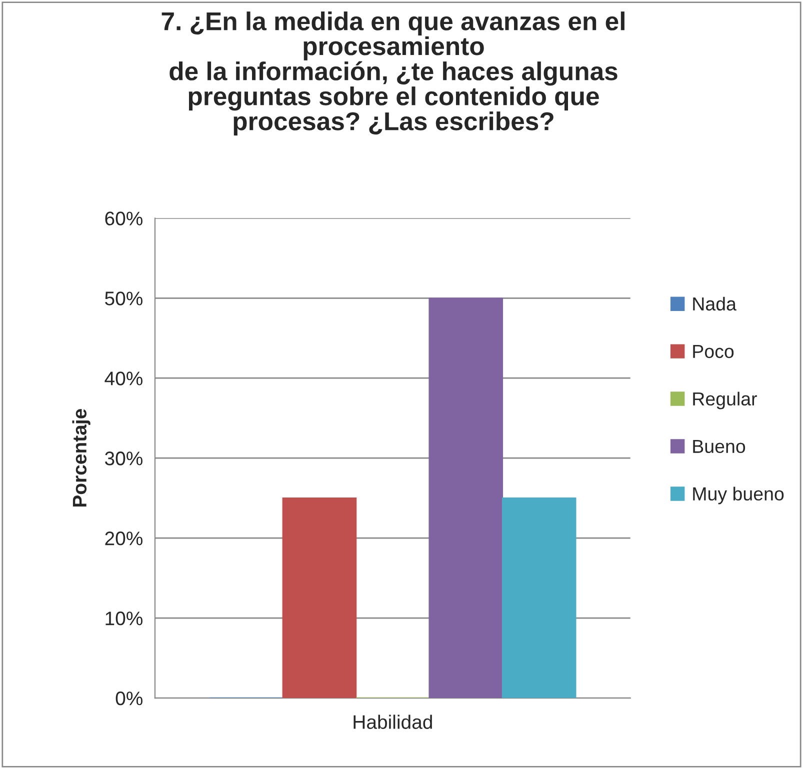 The height and width of the screenshot is (769, 803). What do you see at coordinates (124, 619) in the screenshot?
I see `y-tick-label: 10%` at bounding box center [124, 619].